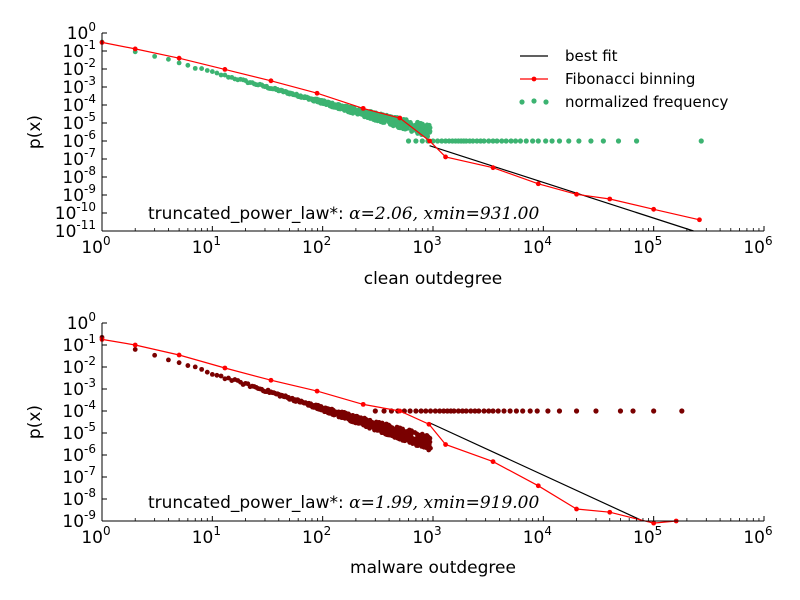  Describe the element at coordinates (534, 101) in the screenshot. I see `legend-frequency-markers` at that location.